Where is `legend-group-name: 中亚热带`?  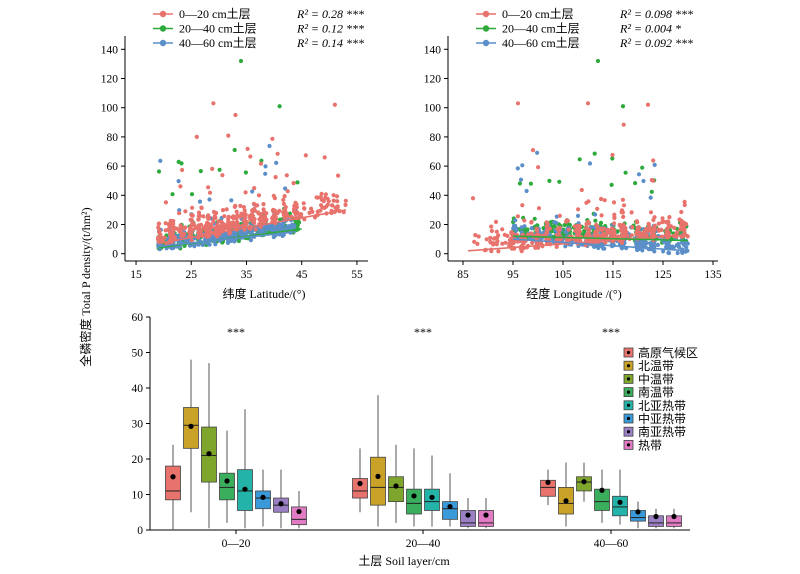
legend-group-name: 中亚热带 is located at coordinates (662, 418).